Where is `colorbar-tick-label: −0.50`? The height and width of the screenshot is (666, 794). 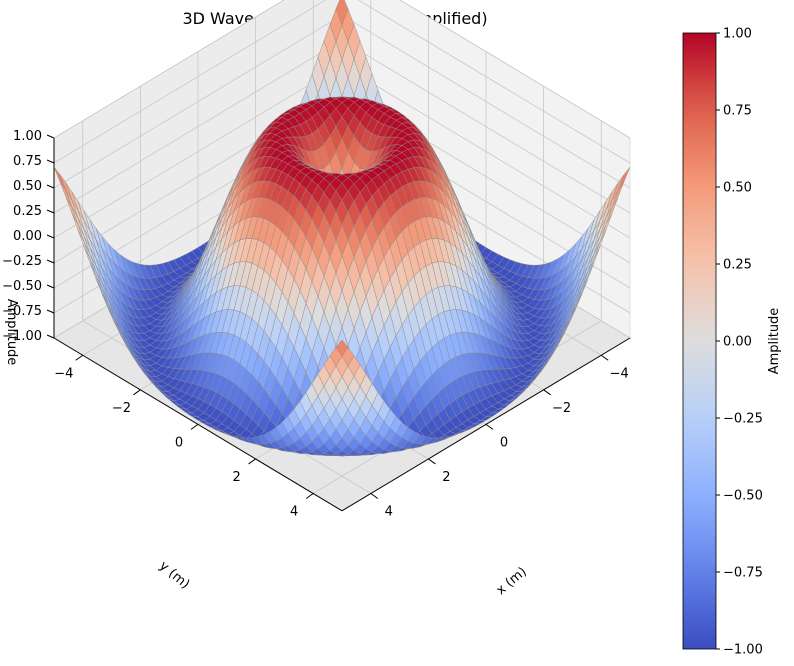 colorbar-tick-label: −0.50 is located at coordinates (743, 496).